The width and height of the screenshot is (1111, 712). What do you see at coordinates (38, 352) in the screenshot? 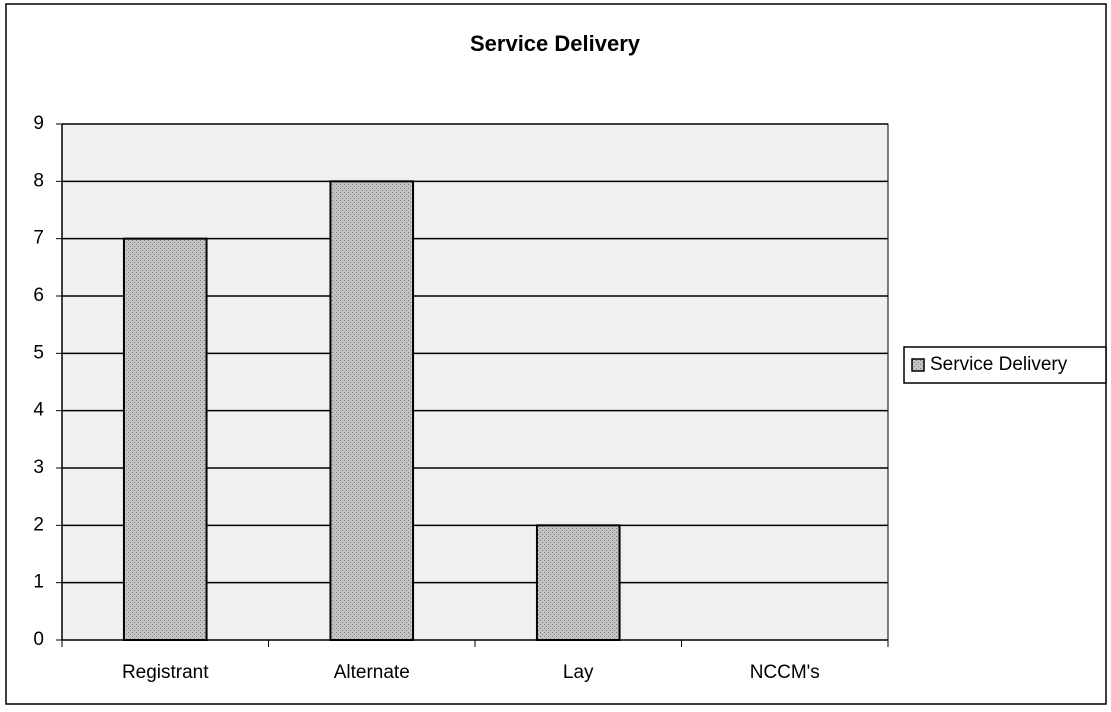
I see `y-tick-label: 5` at bounding box center [38, 352].